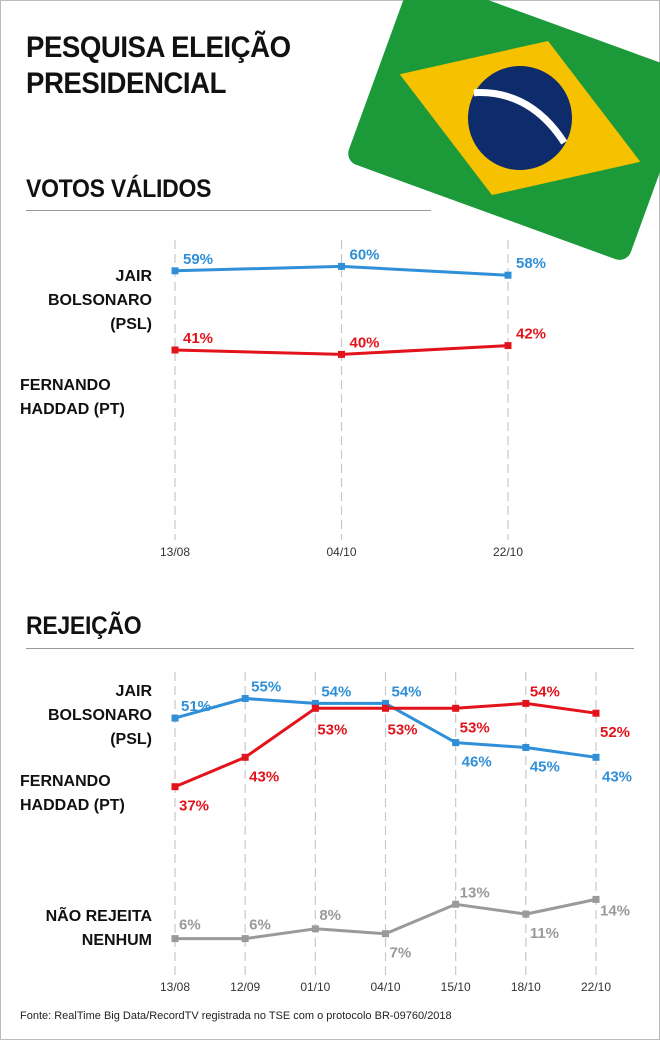 This screenshot has width=660, height=1040. Describe the element at coordinates (477, 762) in the screenshot. I see `data-label: 46%` at that location.